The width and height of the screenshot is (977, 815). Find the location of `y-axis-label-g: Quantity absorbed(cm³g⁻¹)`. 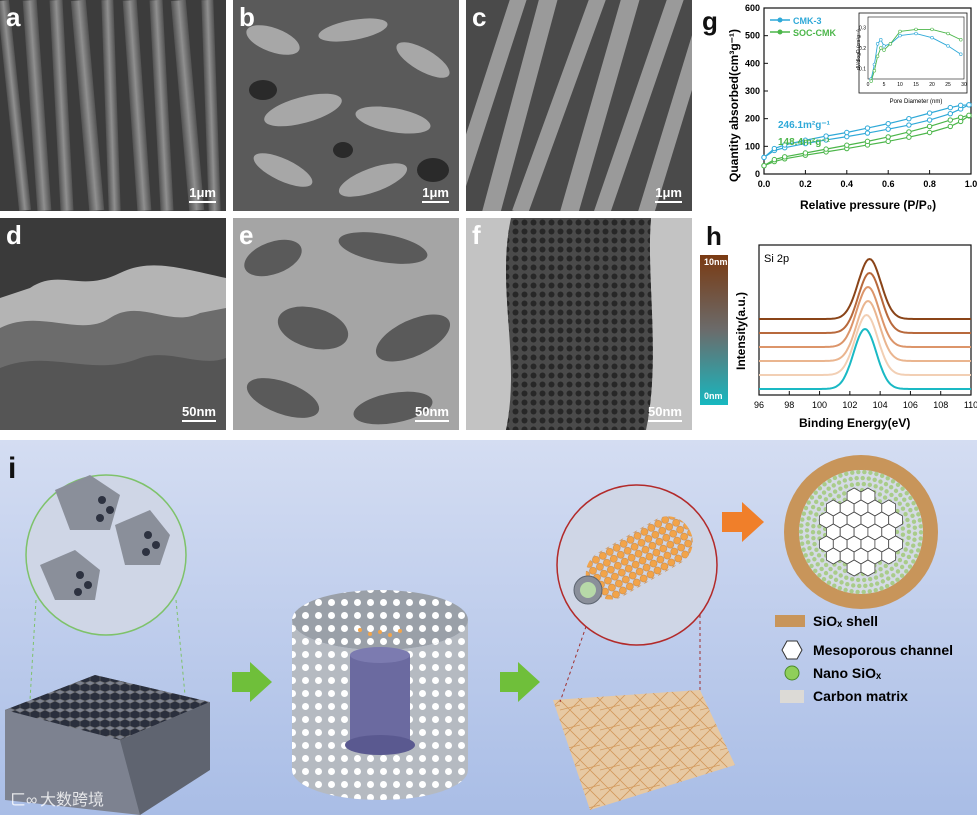

y-axis-label-g: Quantity absorbed(cm³g⁻¹) is located at coordinates (734, 105).